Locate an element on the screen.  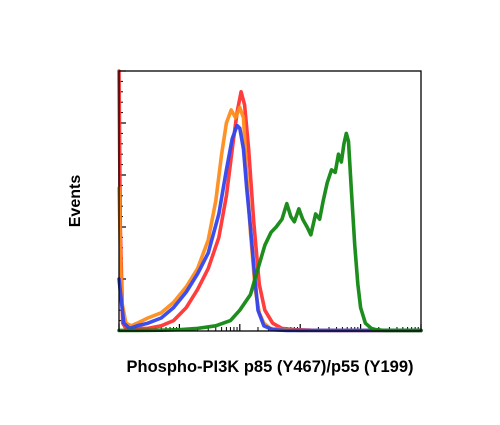
x-axis-title: Phospho-PI3K p85 (Y467)/p55 (Y199) is located at coordinates (269, 367).